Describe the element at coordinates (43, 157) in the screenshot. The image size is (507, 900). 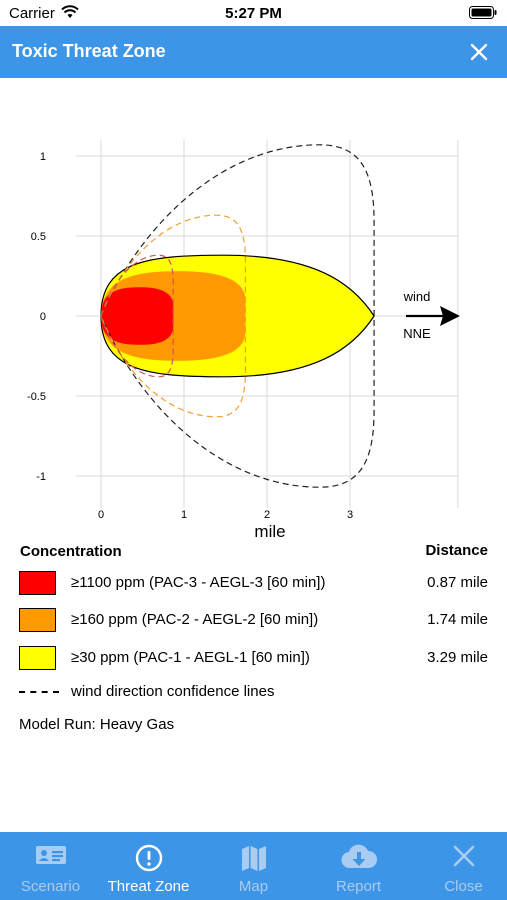
I see `y-tick-label: 1` at that location.